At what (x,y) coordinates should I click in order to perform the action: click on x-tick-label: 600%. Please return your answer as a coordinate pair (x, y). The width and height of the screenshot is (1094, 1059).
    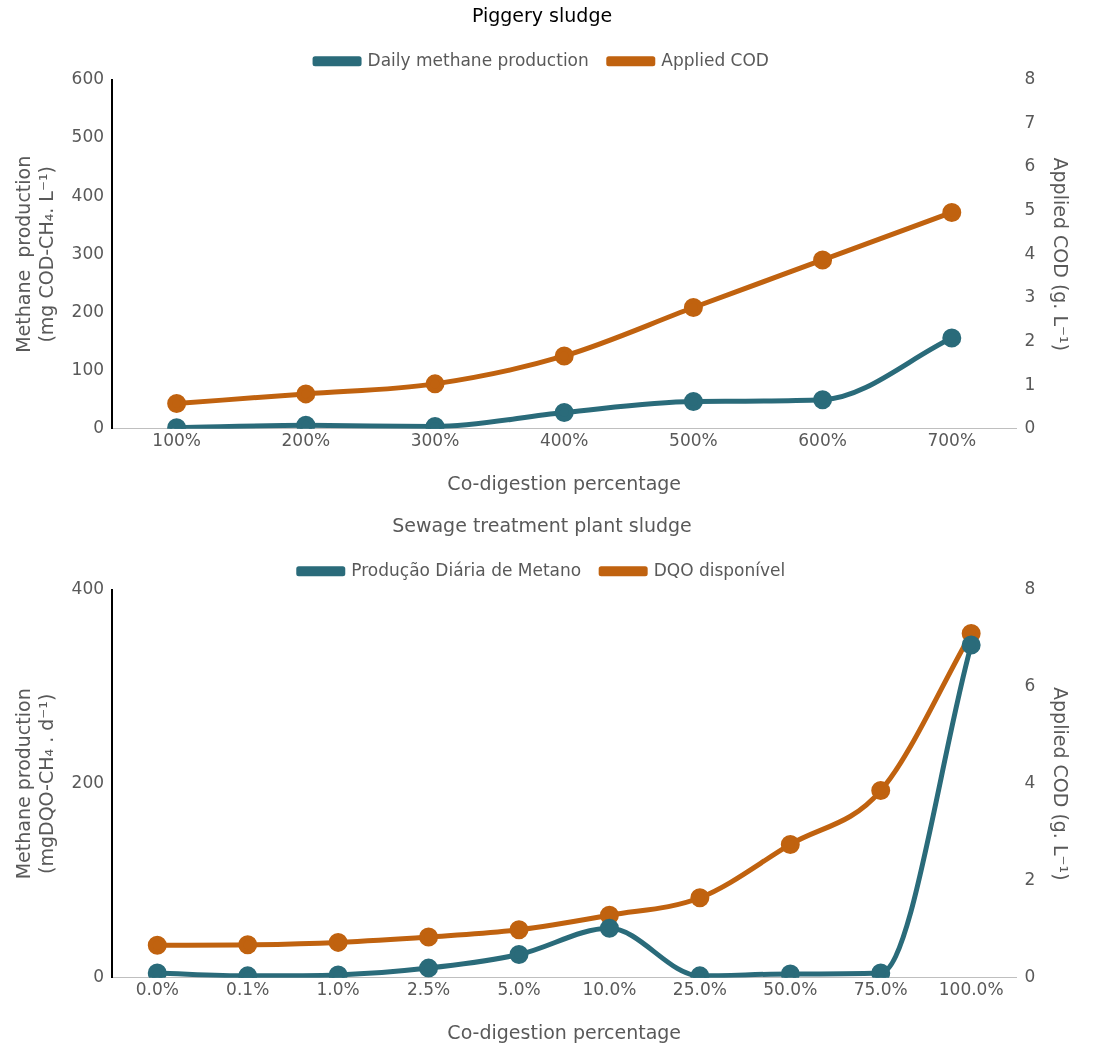
    Looking at the image, I should click on (822, 440).